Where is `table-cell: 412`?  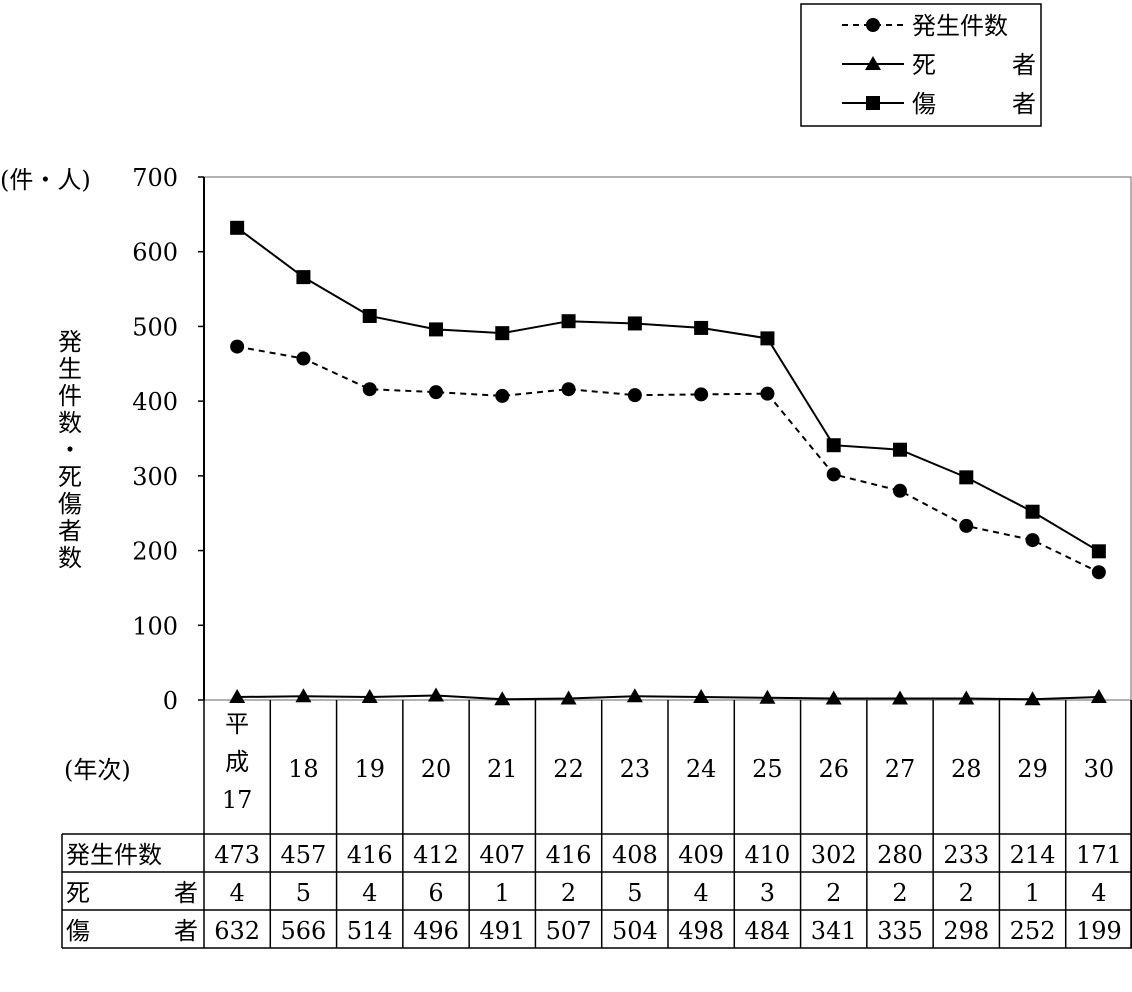
table-cell: 412 is located at coordinates (436, 855).